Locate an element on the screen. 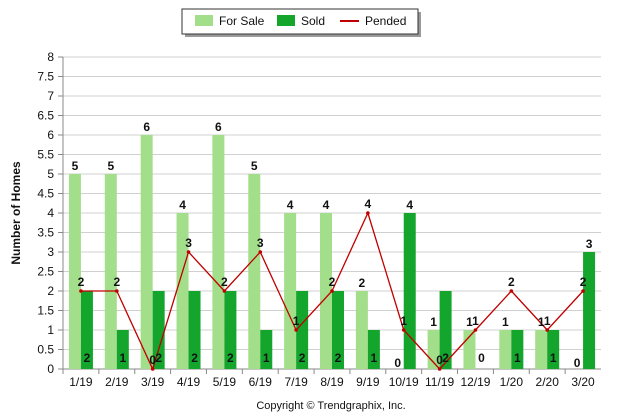 The height and width of the screenshot is (419, 623). y-tick-label: 4.5 is located at coordinates (45, 194).